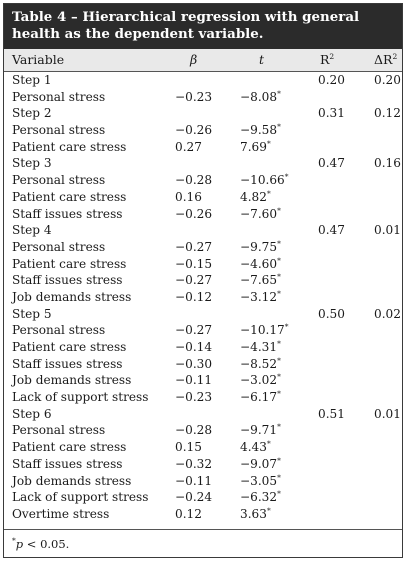 Image resolution: width=406 pixels, height=561 pixels. What do you see at coordinates (387, 313) in the screenshot?
I see `row-delta-r2-value: 0.02` at bounding box center [387, 313].